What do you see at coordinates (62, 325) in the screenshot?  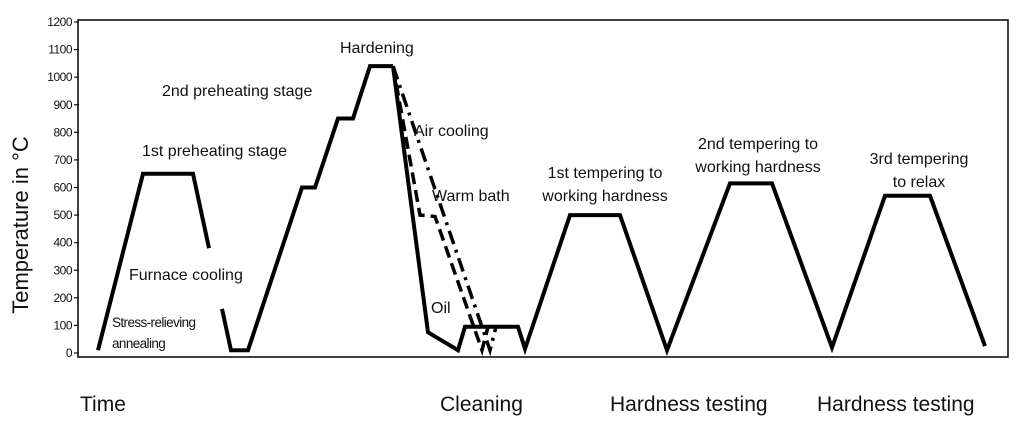 I see `y-tick-label: 100` at bounding box center [62, 325].